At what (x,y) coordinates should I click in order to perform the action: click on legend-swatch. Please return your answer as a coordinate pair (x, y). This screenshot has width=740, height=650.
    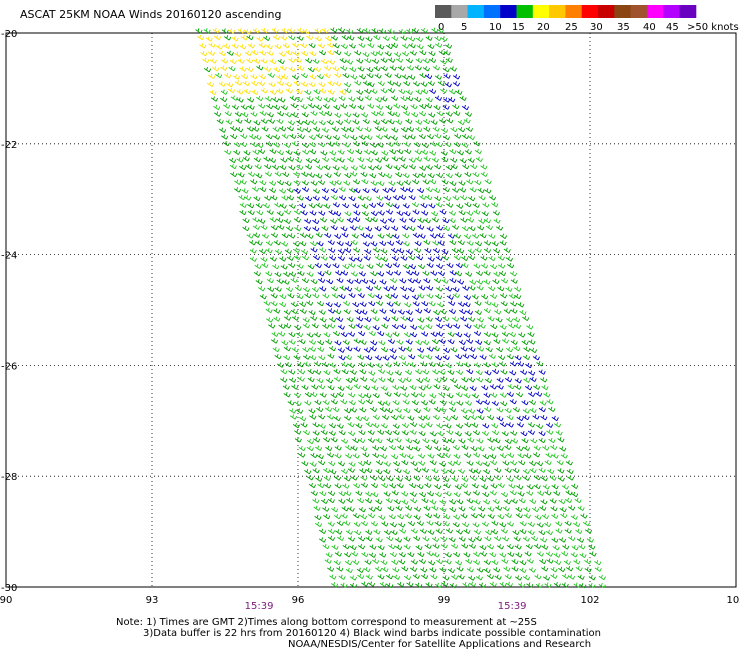
    Looking at the image, I should click on (508, 11).